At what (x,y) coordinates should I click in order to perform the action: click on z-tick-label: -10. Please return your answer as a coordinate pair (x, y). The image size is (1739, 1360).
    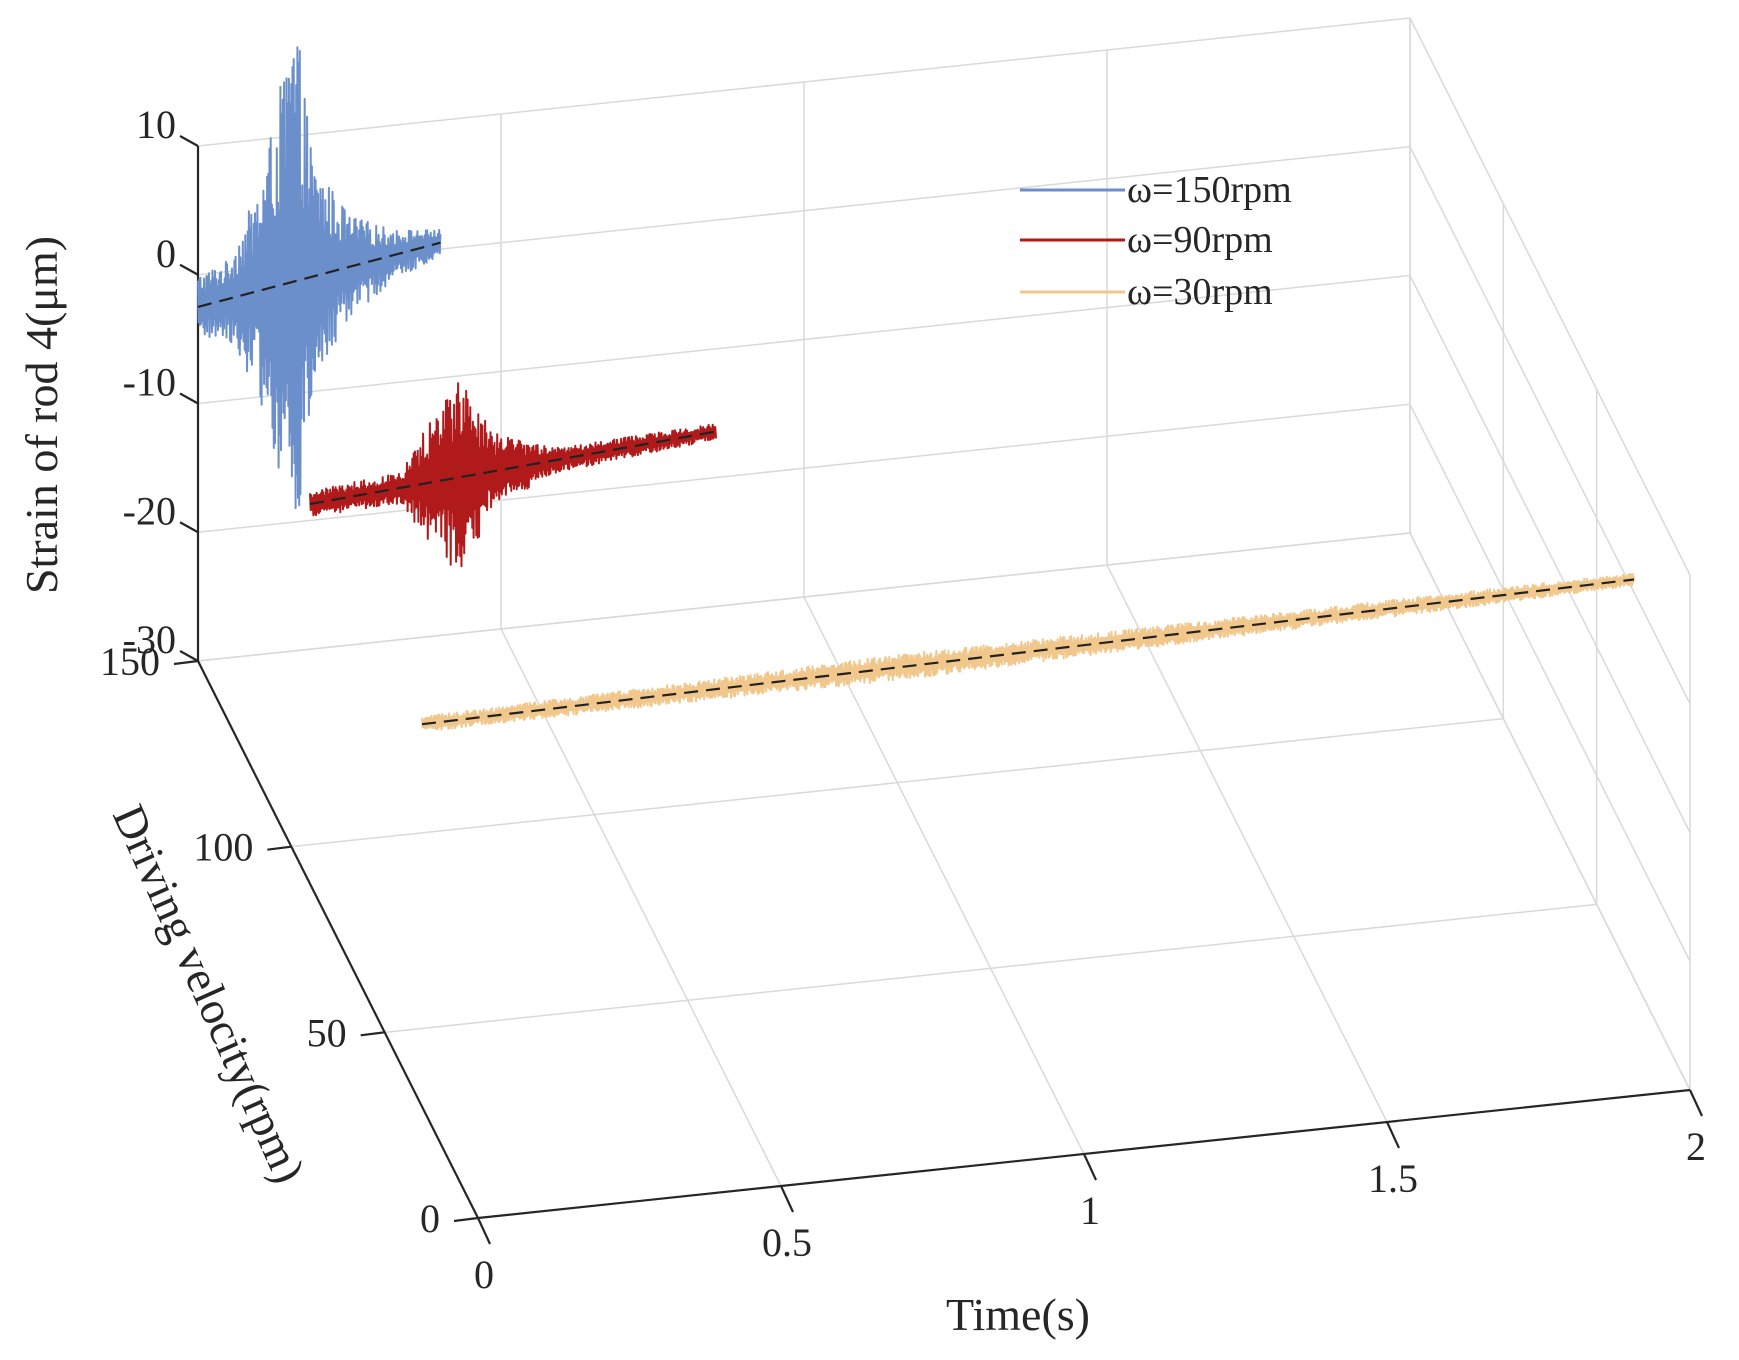
    Looking at the image, I should click on (149, 382).